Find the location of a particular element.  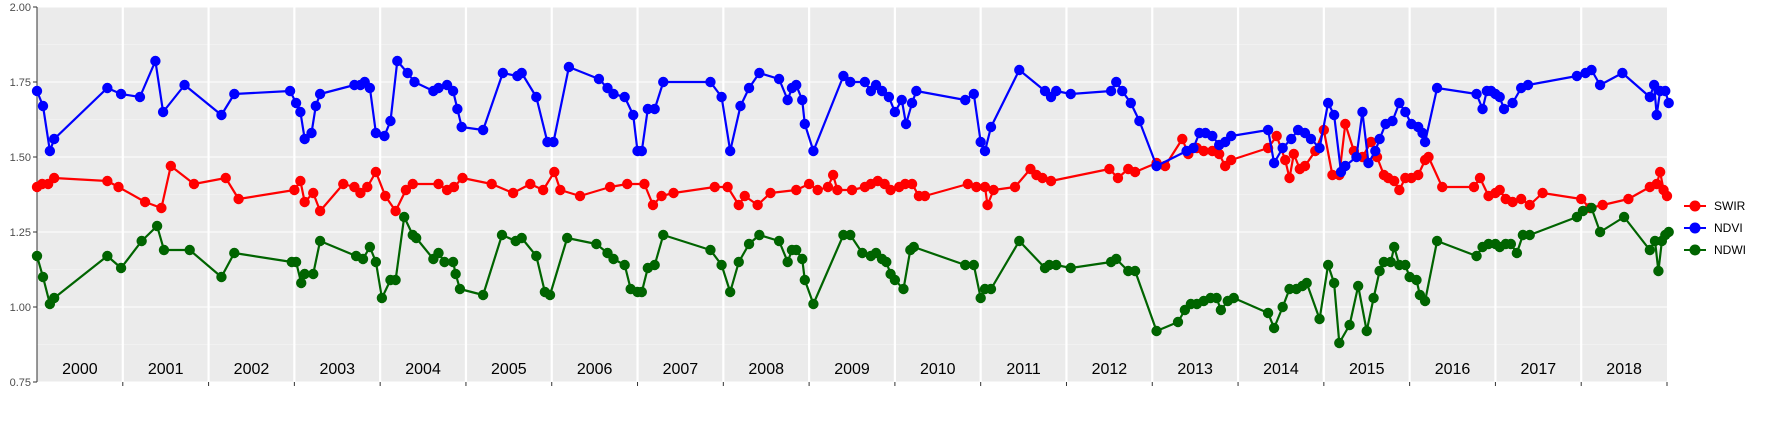

year-label: 2010 is located at coordinates (938, 369).